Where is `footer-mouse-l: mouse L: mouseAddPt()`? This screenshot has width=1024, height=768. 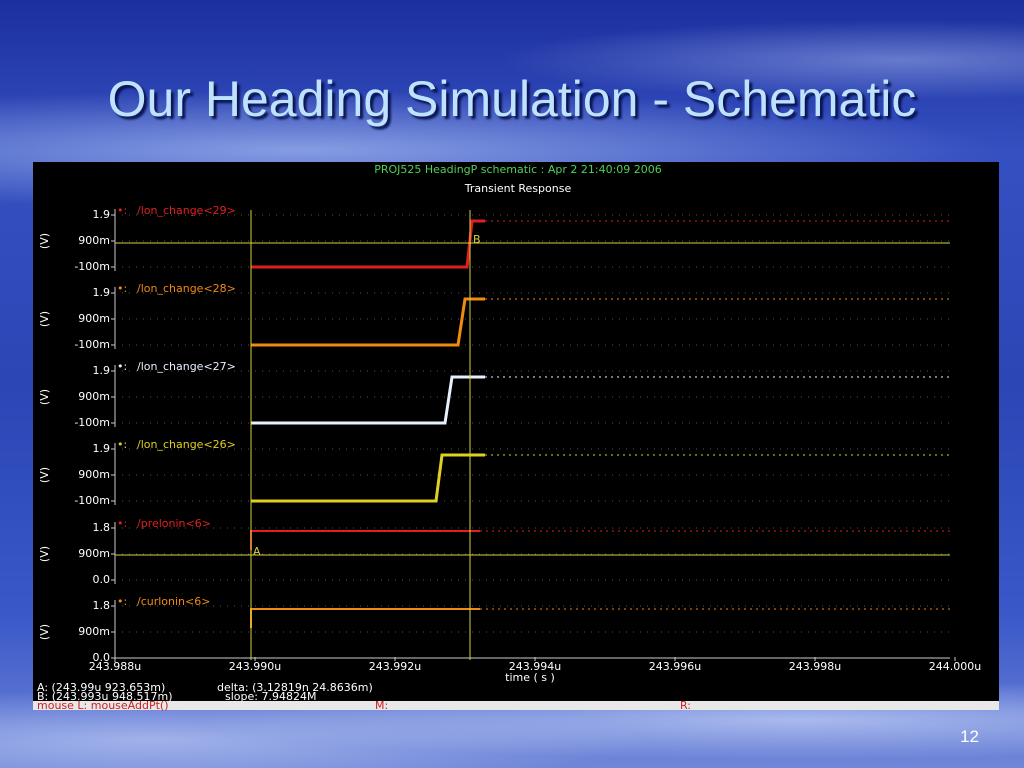
footer-mouse-l: mouse L: mouseAddPt() is located at coordinates (102, 705).